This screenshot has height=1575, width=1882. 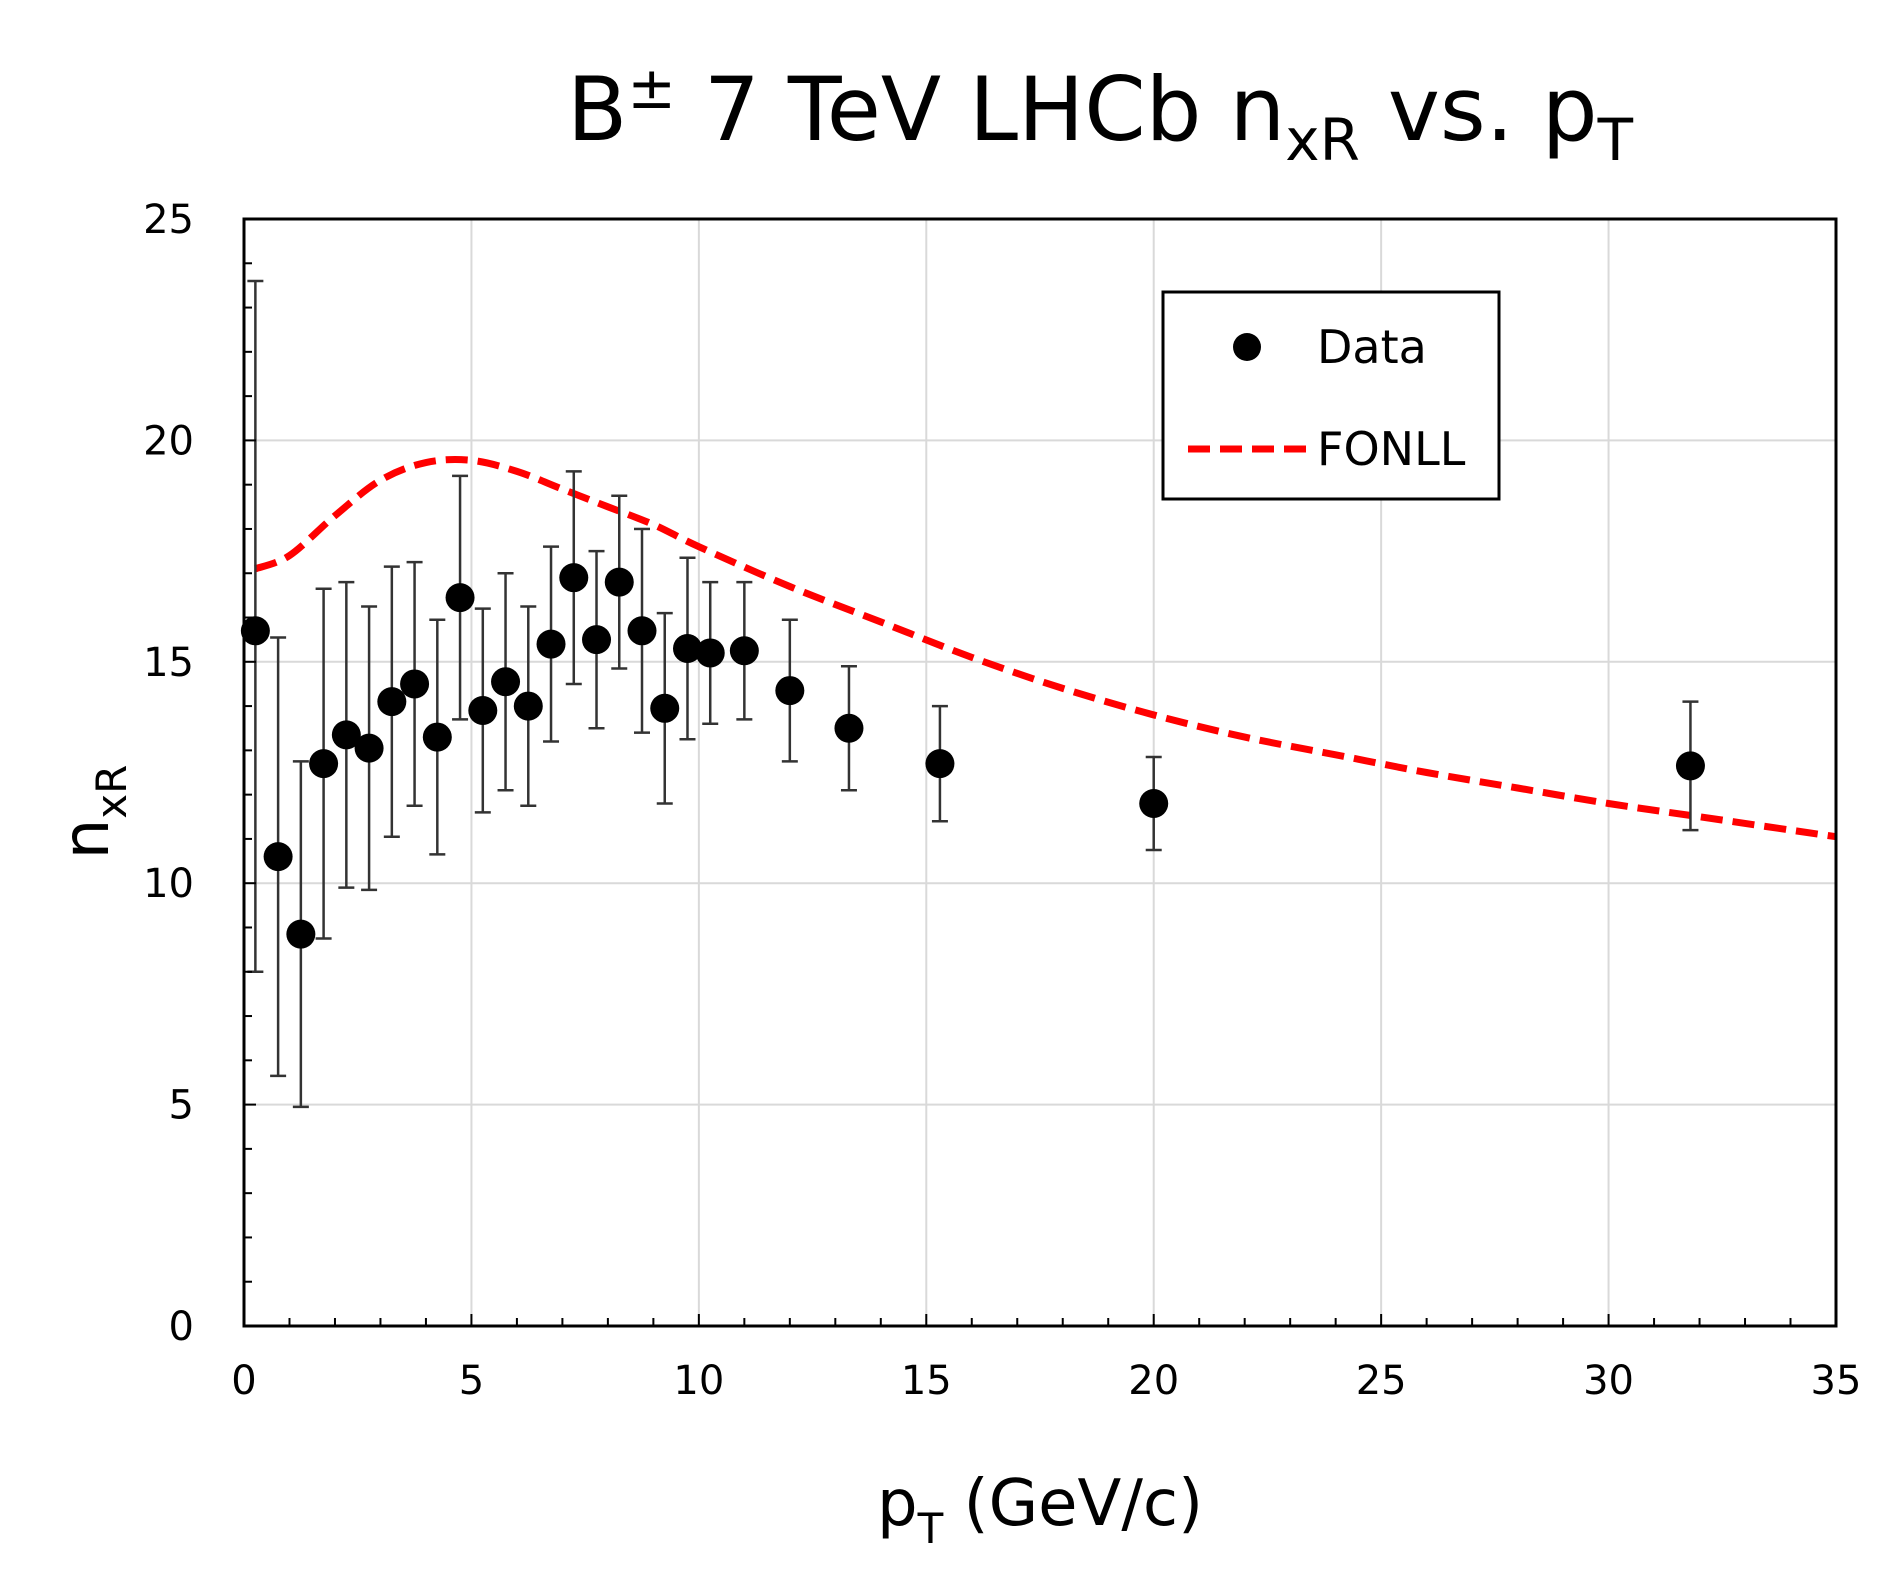 What do you see at coordinates (1153, 1381) in the screenshot?
I see `x-tick-label-20: 20` at bounding box center [1153, 1381].